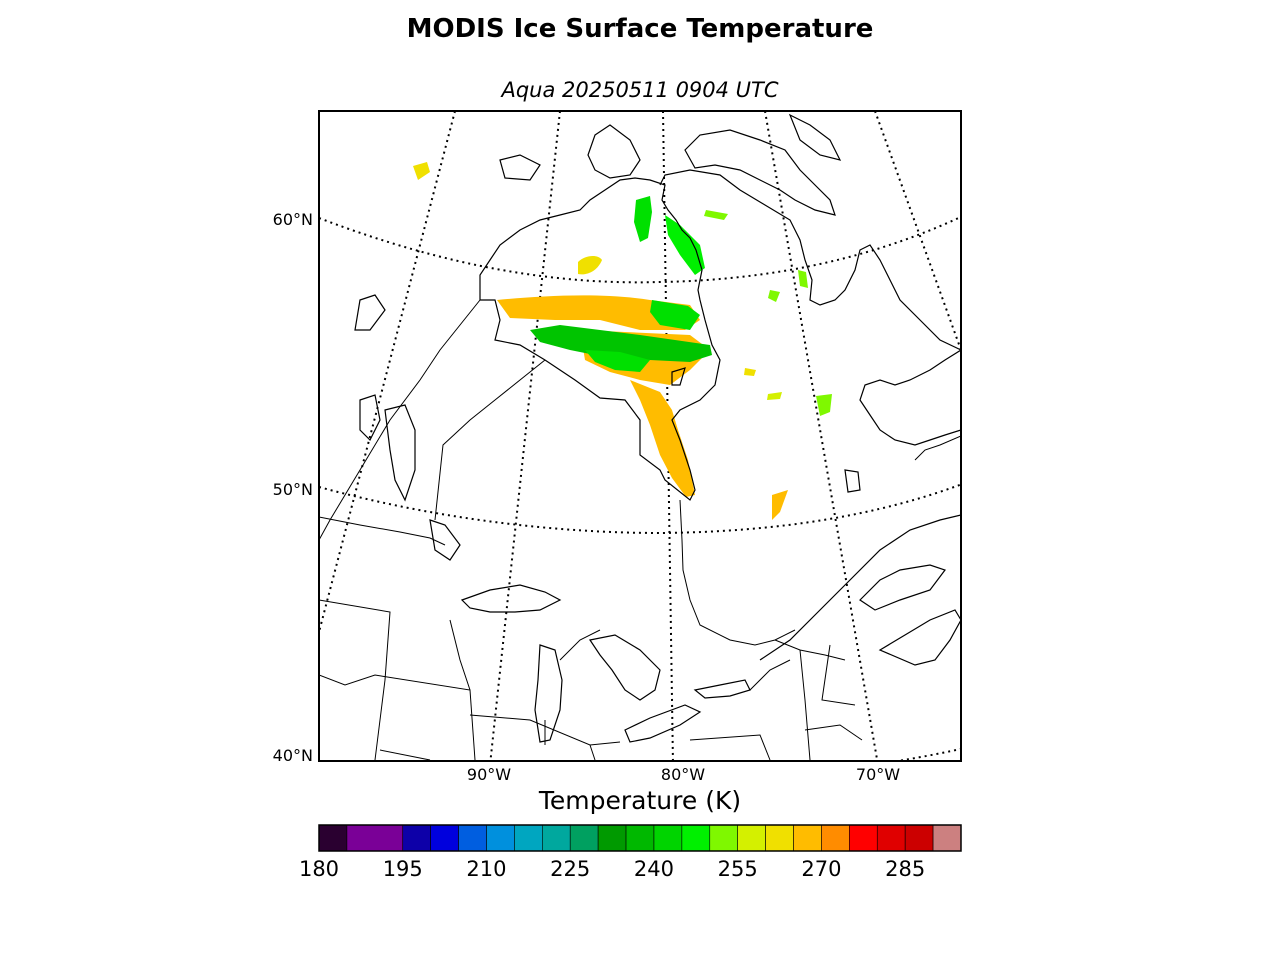 Image resolution: width=1280 pixels, height=960 pixels. I want to click on colorbar-label: Temperature (K), so click(640, 800).